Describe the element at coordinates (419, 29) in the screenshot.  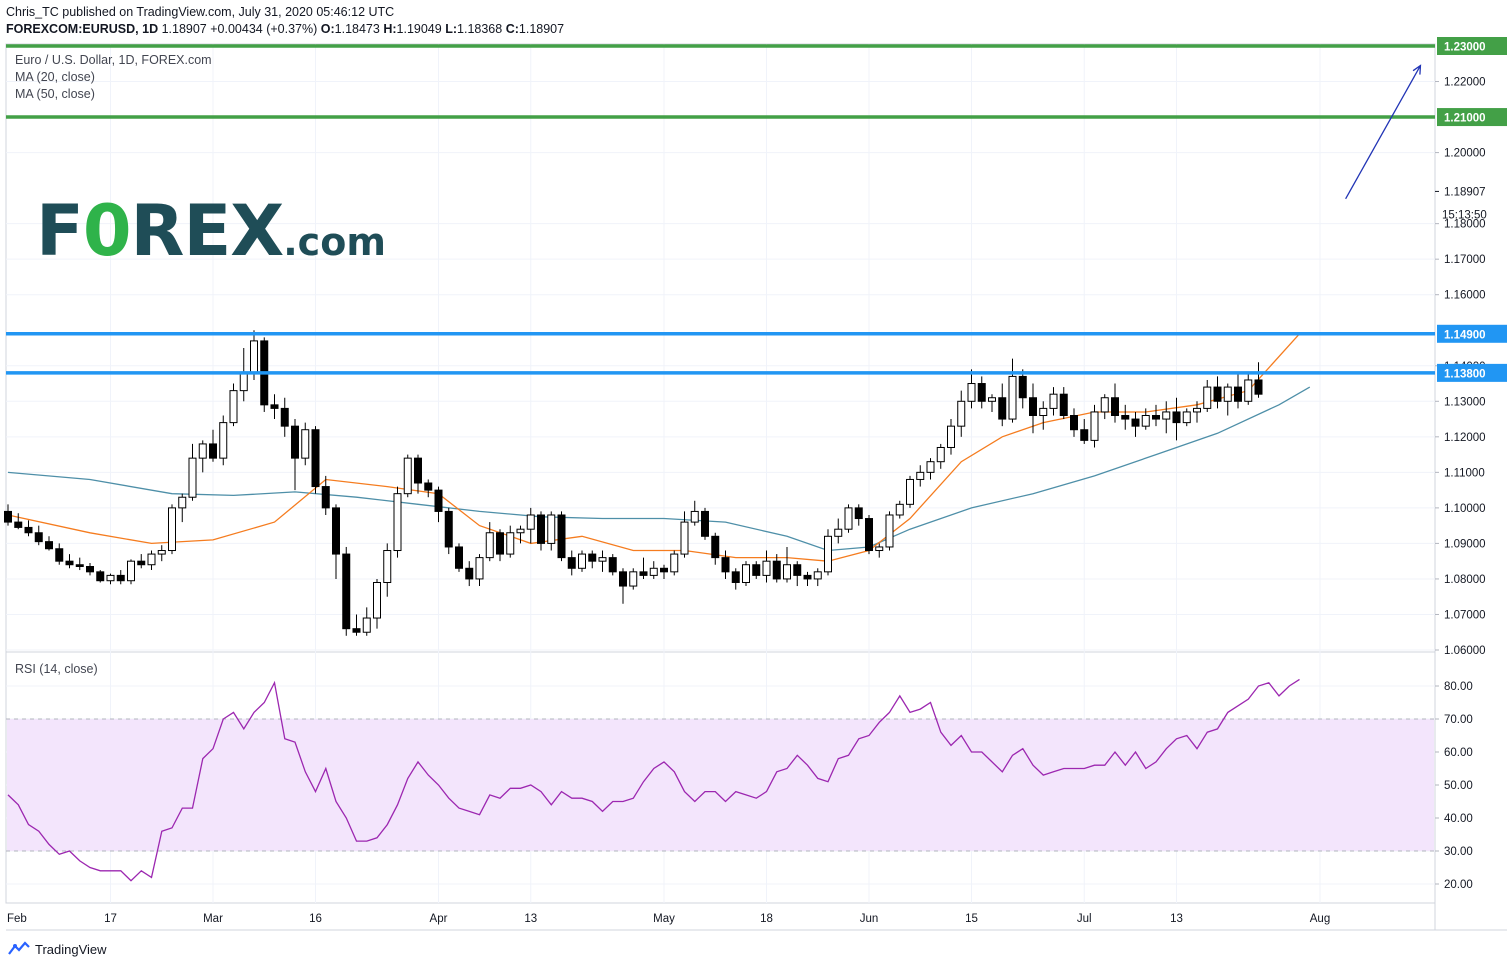
I see `high-value: 1.19049` at that location.